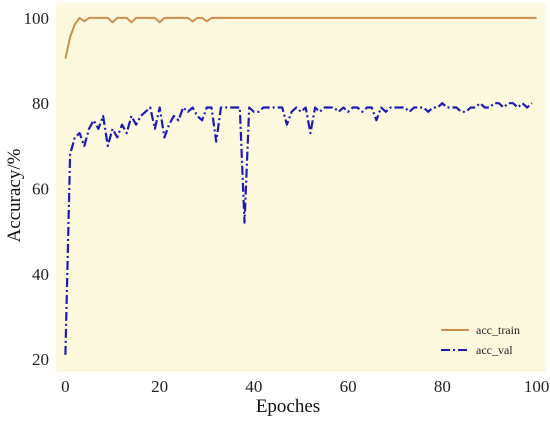 The height and width of the screenshot is (424, 550). I want to click on x-tick-label: 80, so click(442, 386).